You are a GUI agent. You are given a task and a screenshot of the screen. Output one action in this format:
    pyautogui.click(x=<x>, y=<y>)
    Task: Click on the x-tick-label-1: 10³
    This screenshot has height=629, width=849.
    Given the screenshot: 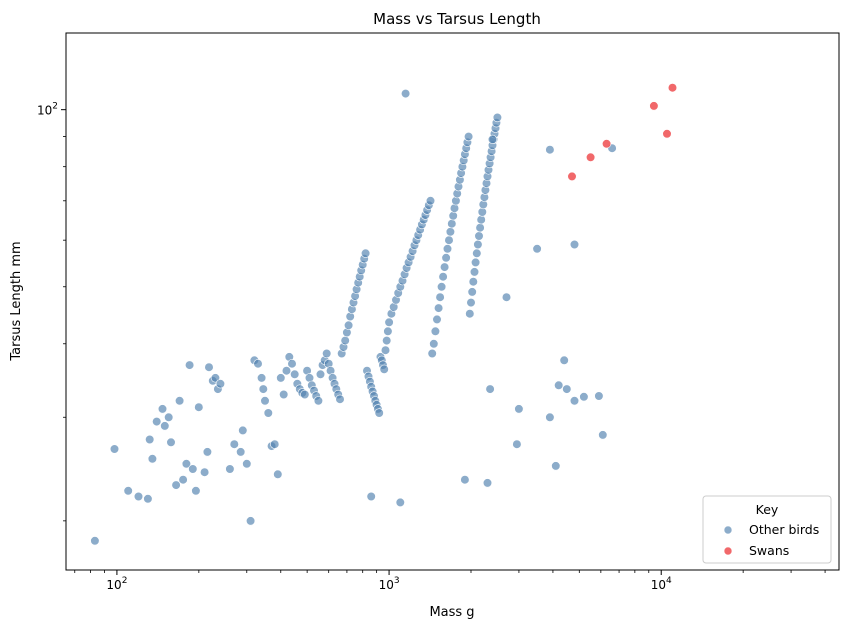 What is the action you would take?
    pyautogui.click(x=389, y=584)
    